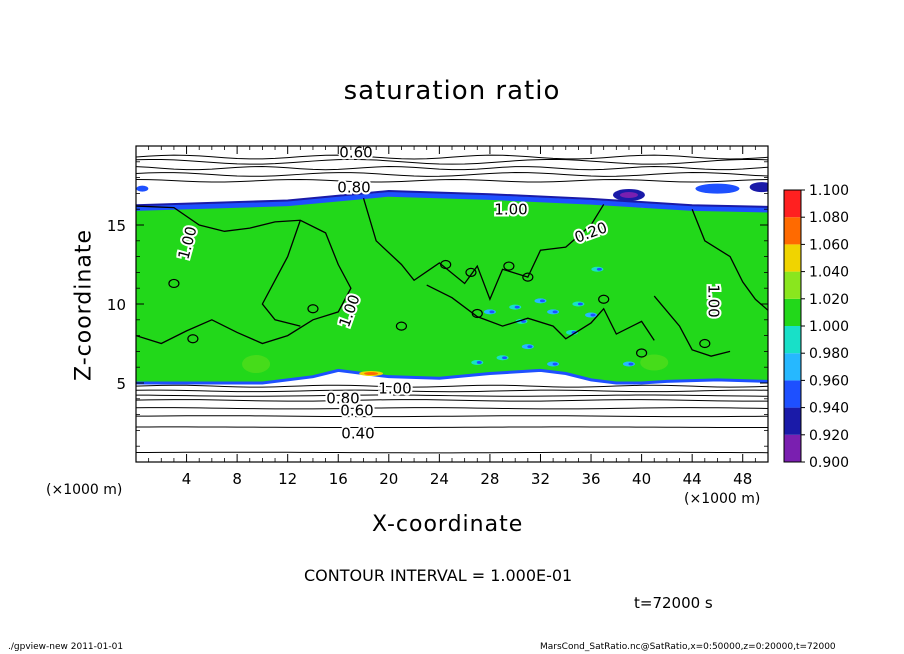 This screenshot has width=904, height=654. Describe the element at coordinates (641, 479) in the screenshot. I see `x-tick-label: 40` at that location.